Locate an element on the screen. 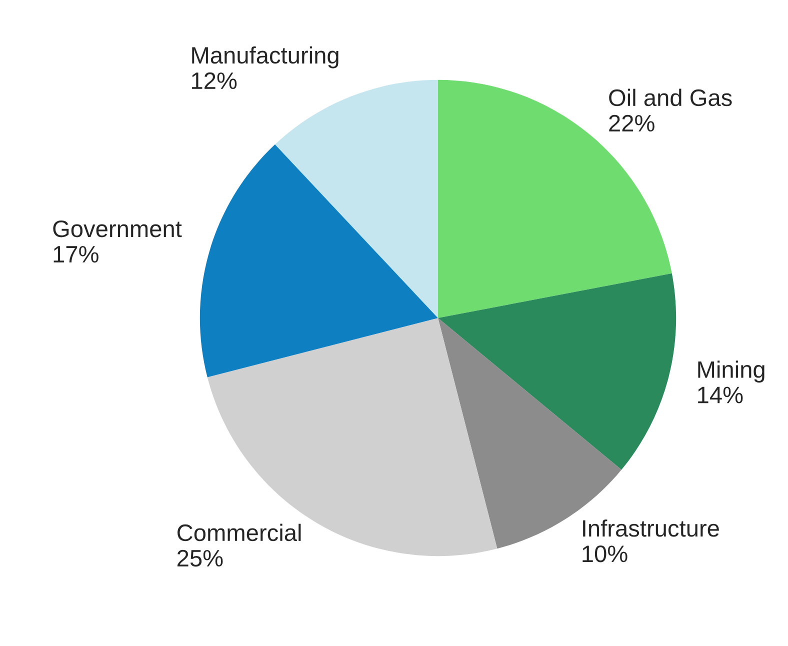  slice-label: Mining is located at coordinates (731, 371).